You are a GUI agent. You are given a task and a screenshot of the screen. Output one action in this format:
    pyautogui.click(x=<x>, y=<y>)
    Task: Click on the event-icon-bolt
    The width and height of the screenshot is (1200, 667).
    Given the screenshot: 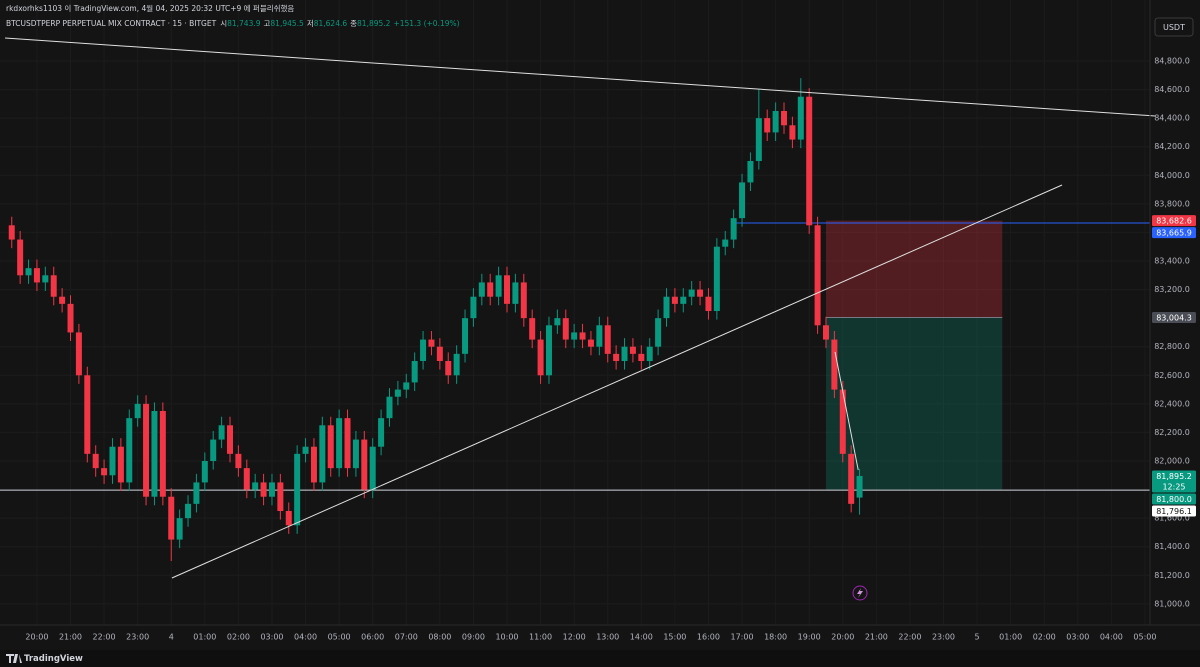 What is the action you would take?
    pyautogui.click(x=860, y=593)
    